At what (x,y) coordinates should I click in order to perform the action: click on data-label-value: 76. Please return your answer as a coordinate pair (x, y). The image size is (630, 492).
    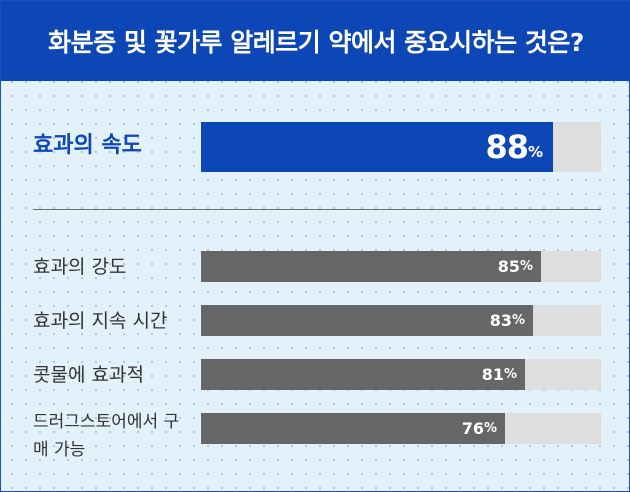
    Looking at the image, I should click on (472, 428).